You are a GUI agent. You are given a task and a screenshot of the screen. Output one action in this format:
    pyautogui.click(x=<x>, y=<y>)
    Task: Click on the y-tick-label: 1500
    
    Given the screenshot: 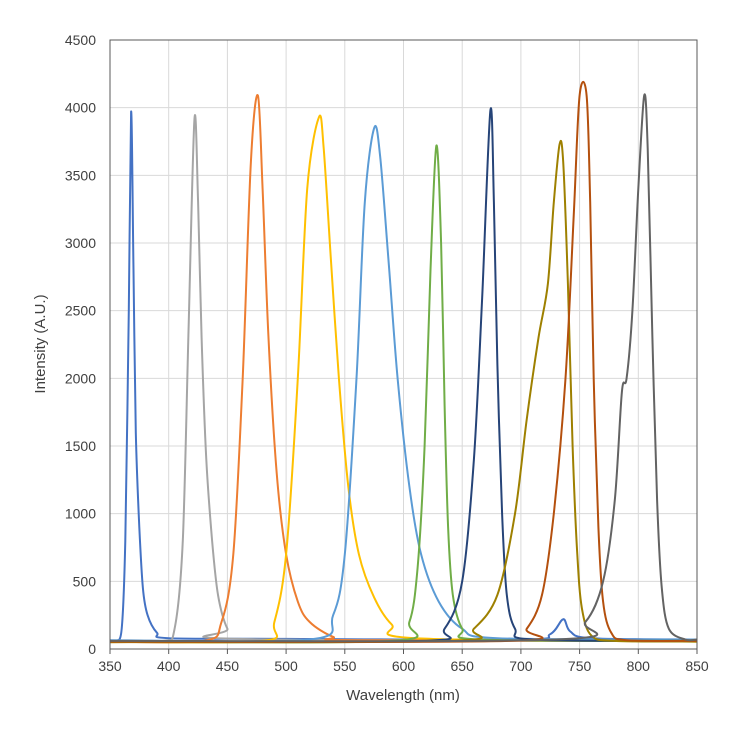 What is the action you would take?
    pyautogui.click(x=80, y=446)
    